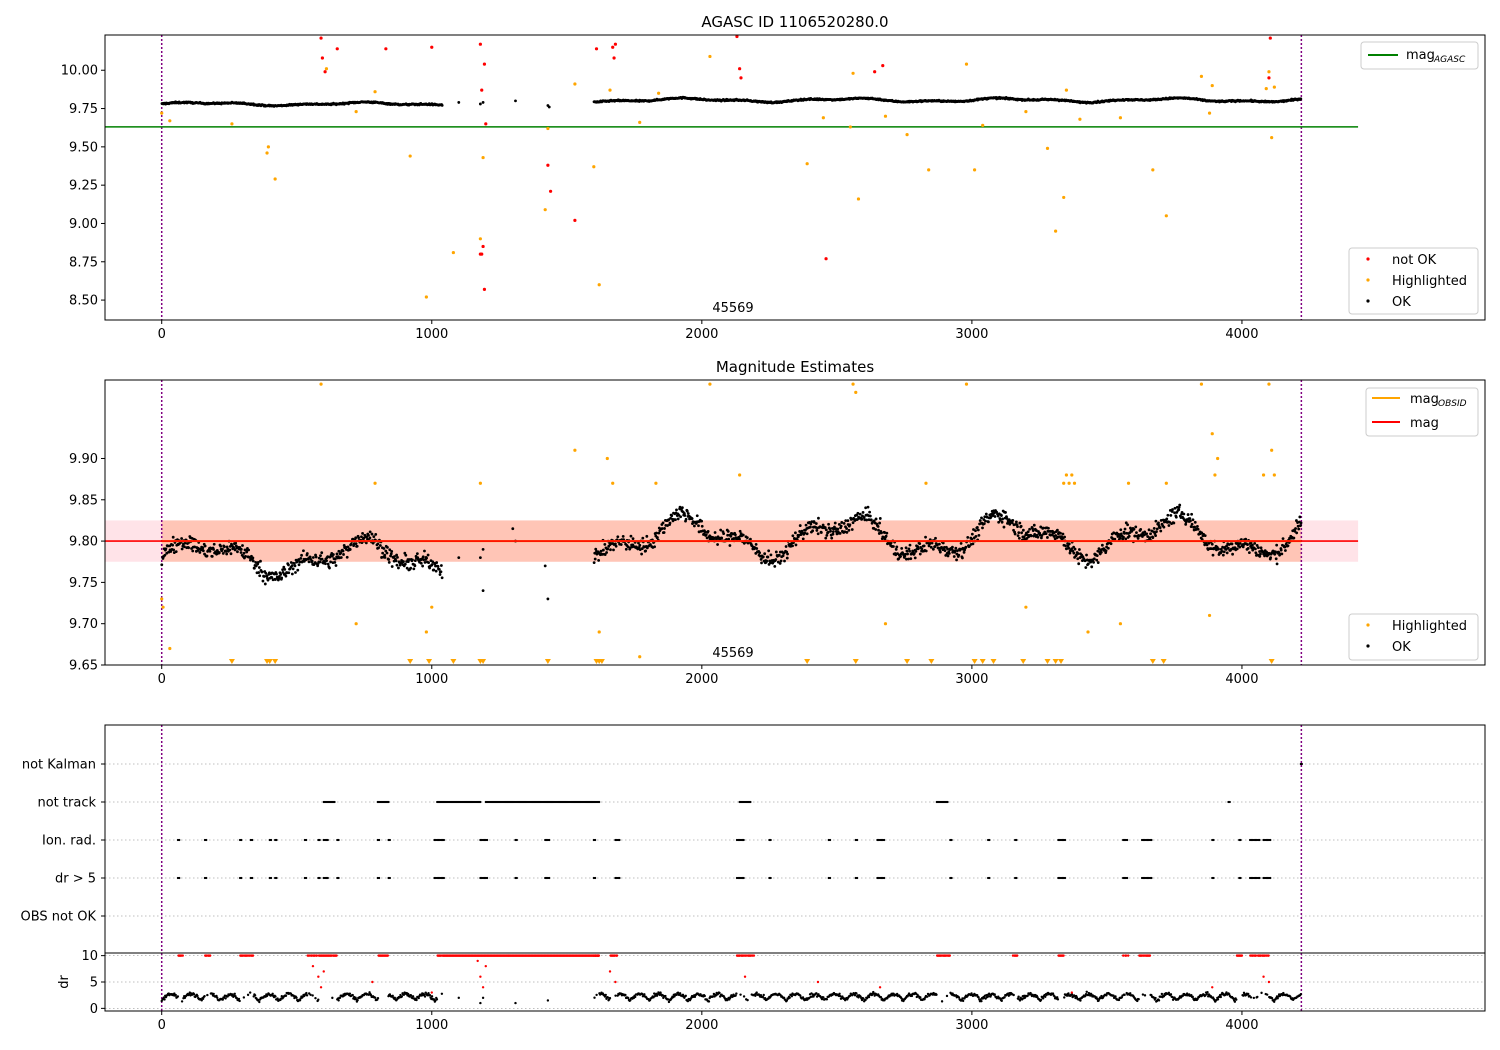  Describe the element at coordinates (795, 367) in the screenshot. I see `panel2-title: Magnitude Estimates` at that location.